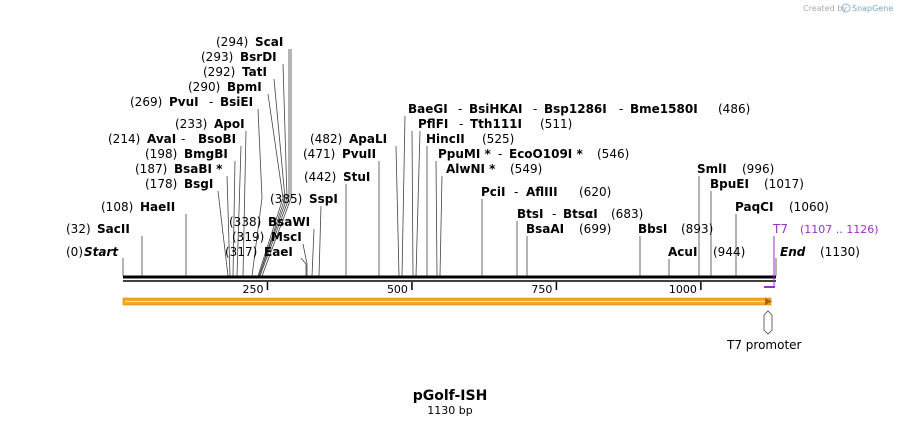 Image resolution: width=900 pixels, height=426 pixels. I want to click on site-pos: (233), so click(191, 124).